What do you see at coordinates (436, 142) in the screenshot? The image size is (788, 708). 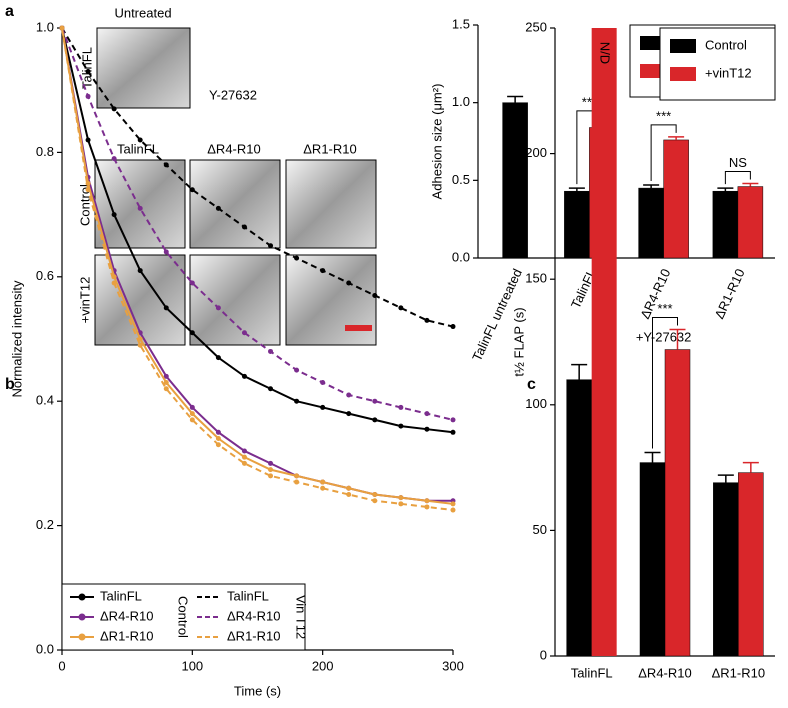 I see `y-axis-label: Adhesion size (μm²)` at bounding box center [436, 142].